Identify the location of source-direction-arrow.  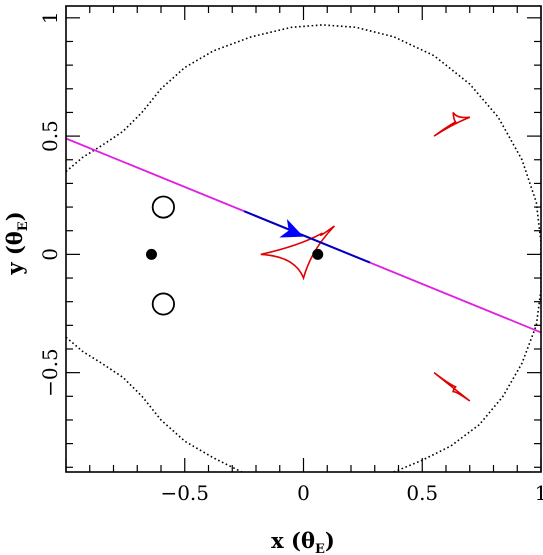
(291, 228).